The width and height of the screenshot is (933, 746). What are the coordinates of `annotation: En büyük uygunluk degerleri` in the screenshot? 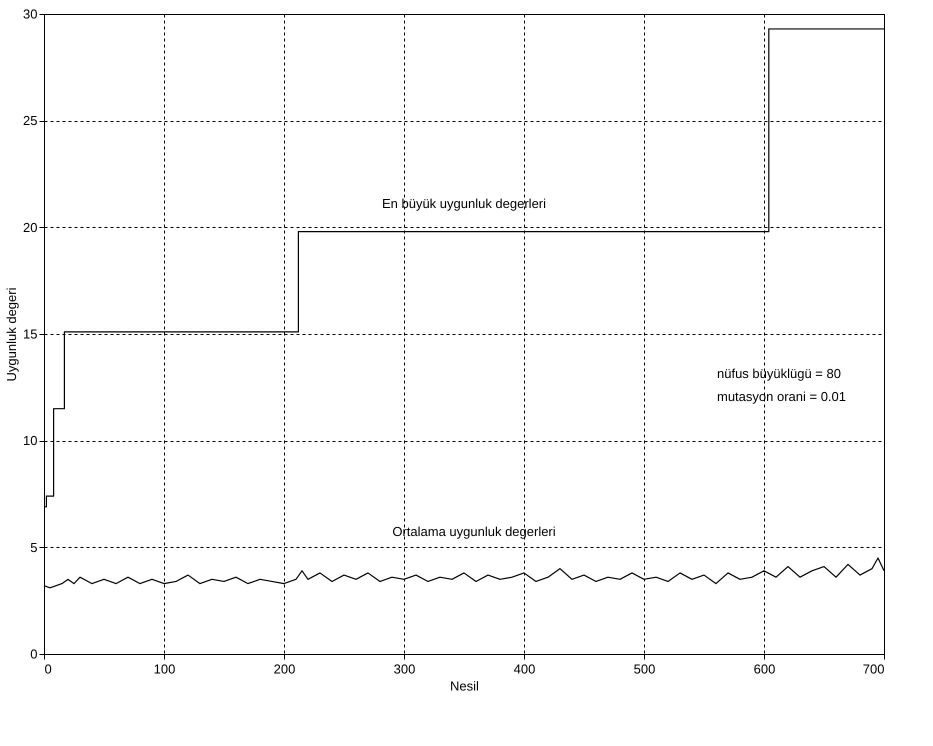 It's located at (464, 203).